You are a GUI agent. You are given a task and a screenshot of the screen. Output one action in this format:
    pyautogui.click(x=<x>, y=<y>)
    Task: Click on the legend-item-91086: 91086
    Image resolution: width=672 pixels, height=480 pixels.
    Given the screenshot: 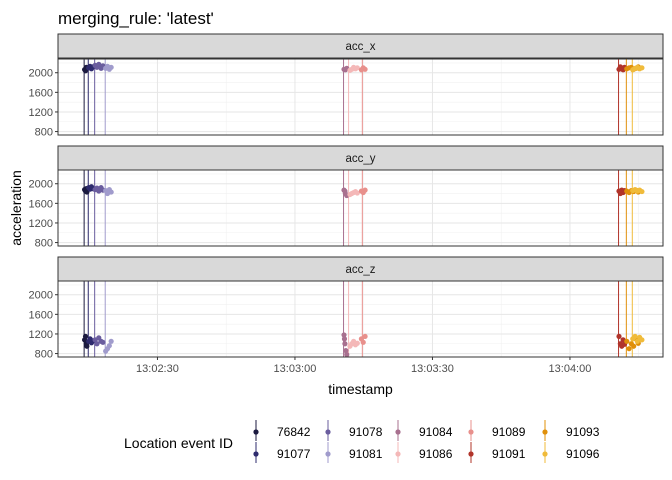 What is the action you would take?
    pyautogui.click(x=424, y=452)
    